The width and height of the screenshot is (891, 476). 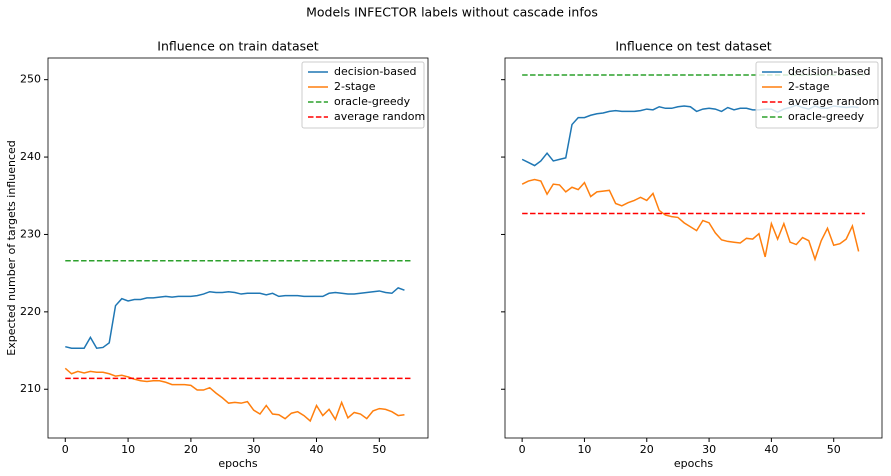 What do you see at coordinates (30, 79) in the screenshot?
I see `y-tick-label: 250` at bounding box center [30, 79].